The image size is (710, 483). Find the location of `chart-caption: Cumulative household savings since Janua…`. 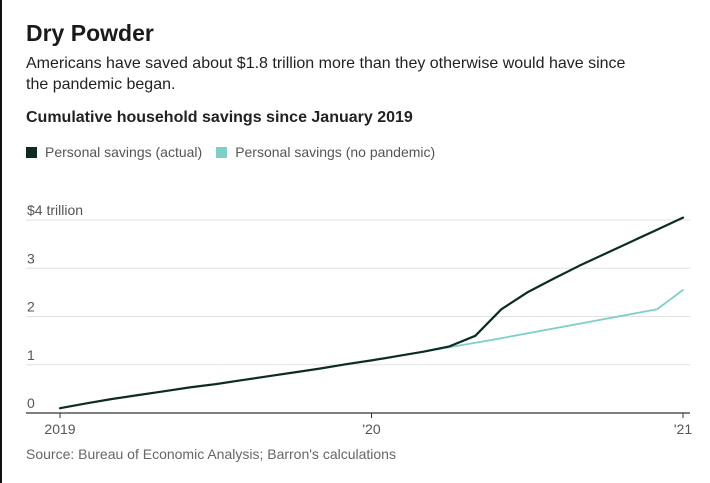

chart-caption: Cumulative household savings since Janua… is located at coordinates (219, 117).